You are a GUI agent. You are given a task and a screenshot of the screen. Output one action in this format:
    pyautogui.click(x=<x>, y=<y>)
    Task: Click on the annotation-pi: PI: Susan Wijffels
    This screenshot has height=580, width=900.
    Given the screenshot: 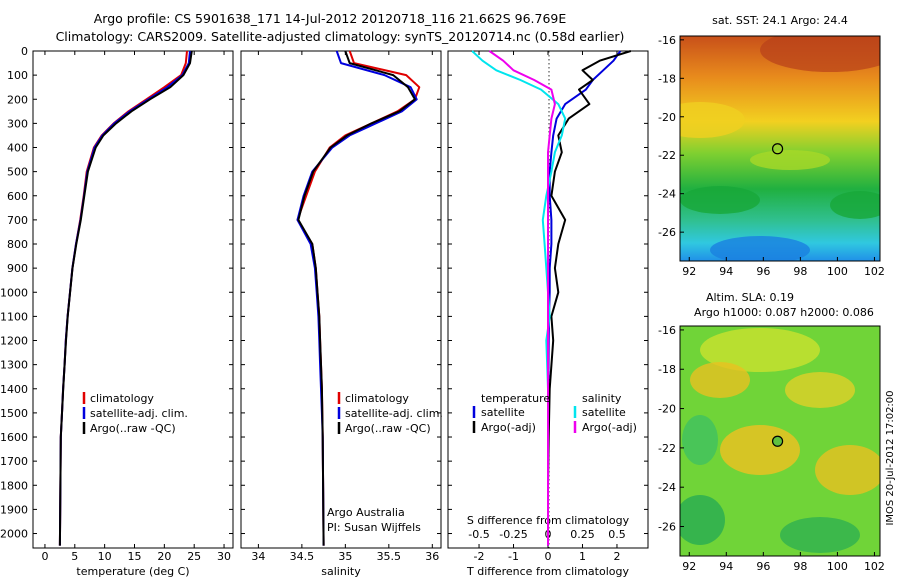 What is the action you would take?
    pyautogui.click(x=374, y=527)
    